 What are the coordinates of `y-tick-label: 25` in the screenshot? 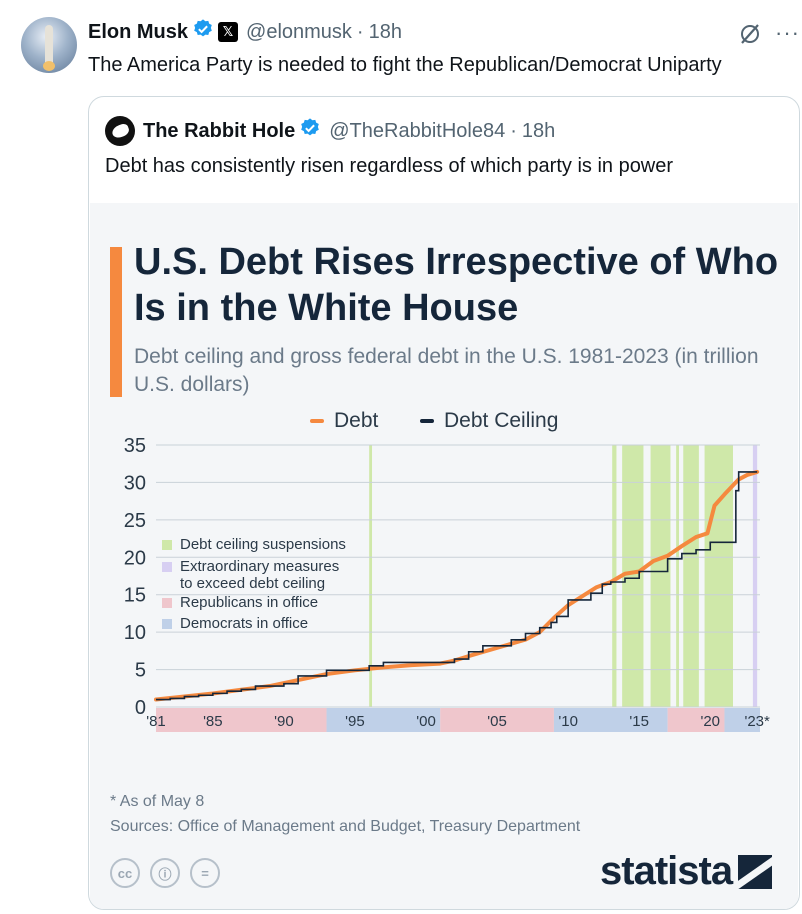 It's located at (135, 521).